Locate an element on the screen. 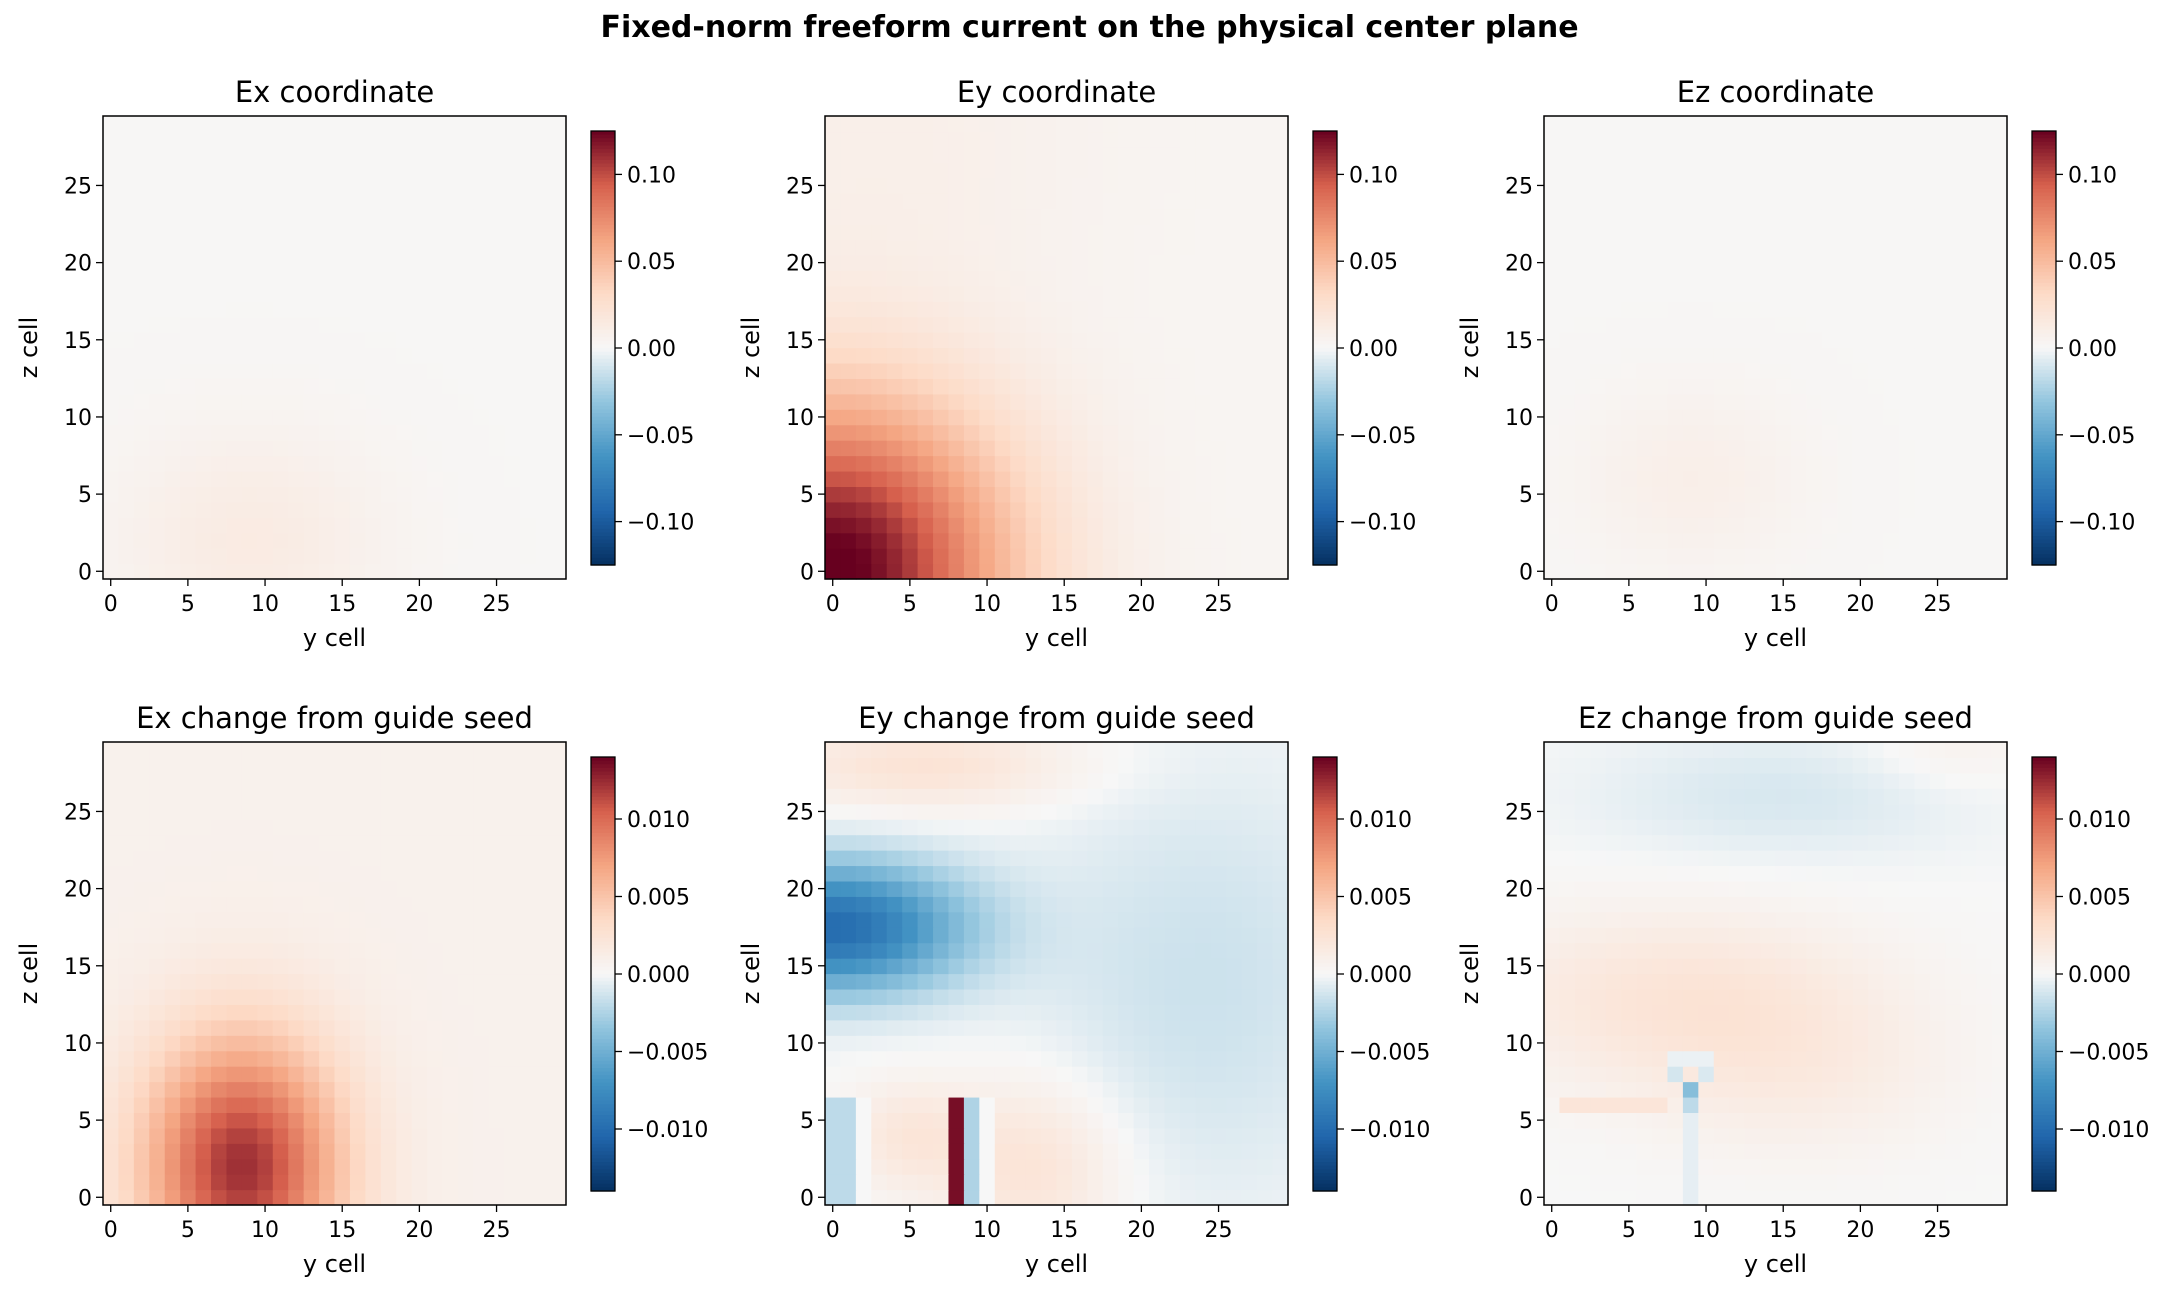  colorbar-tick-label: −0.10 is located at coordinates (2101, 523).